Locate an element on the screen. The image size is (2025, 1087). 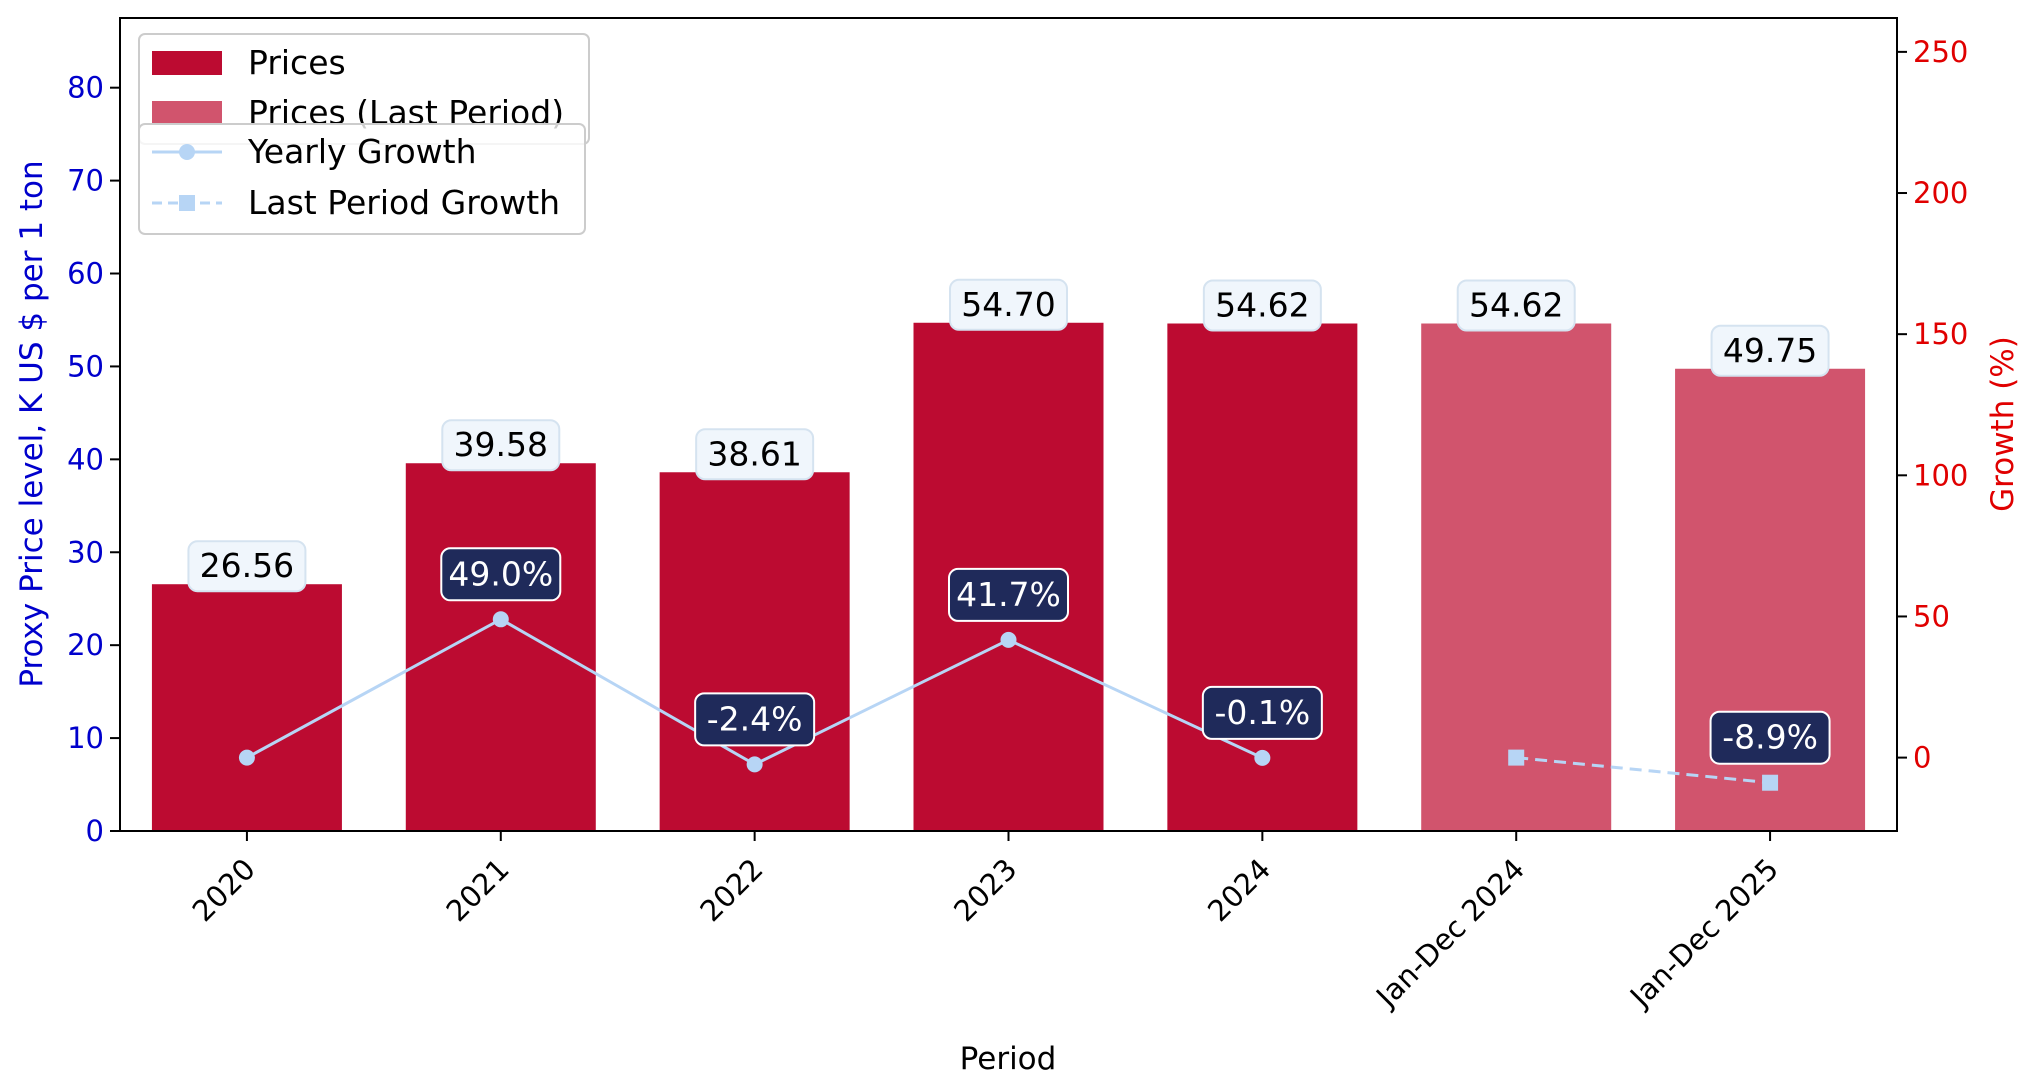
growth-label: -8.9% is located at coordinates (1770, 737).